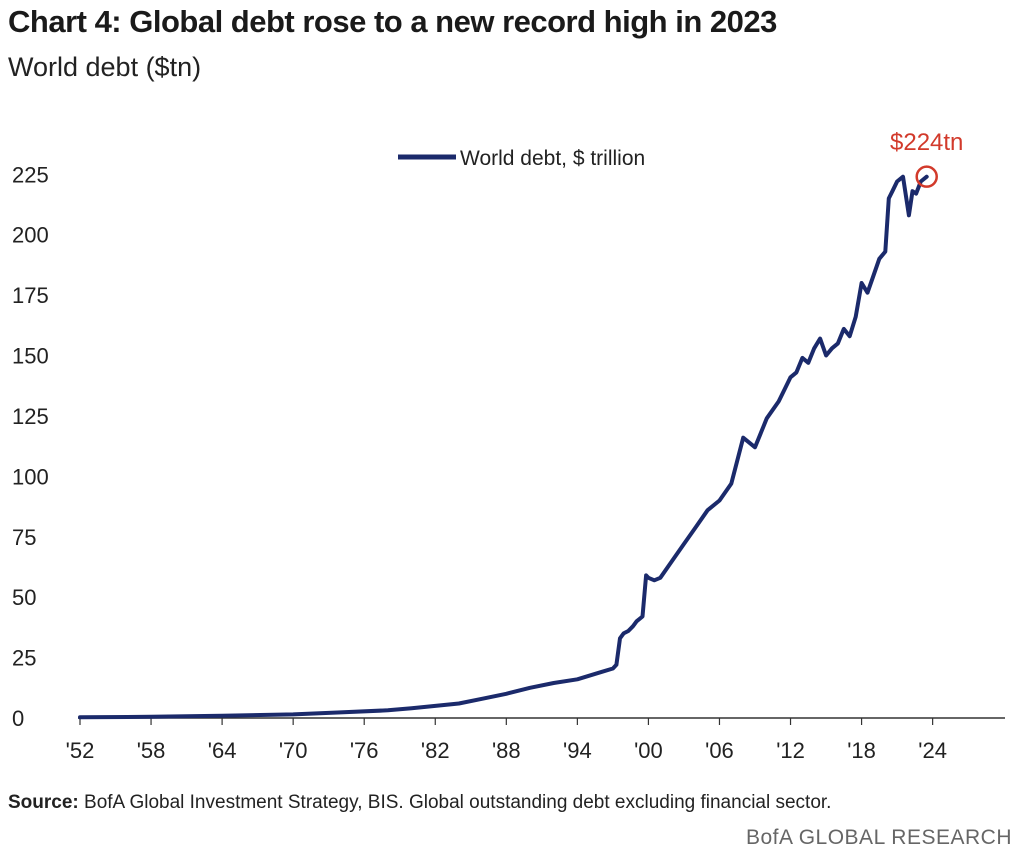 The width and height of the screenshot is (1024, 861). I want to click on legend-label: World debt, $ trillion, so click(552, 158).